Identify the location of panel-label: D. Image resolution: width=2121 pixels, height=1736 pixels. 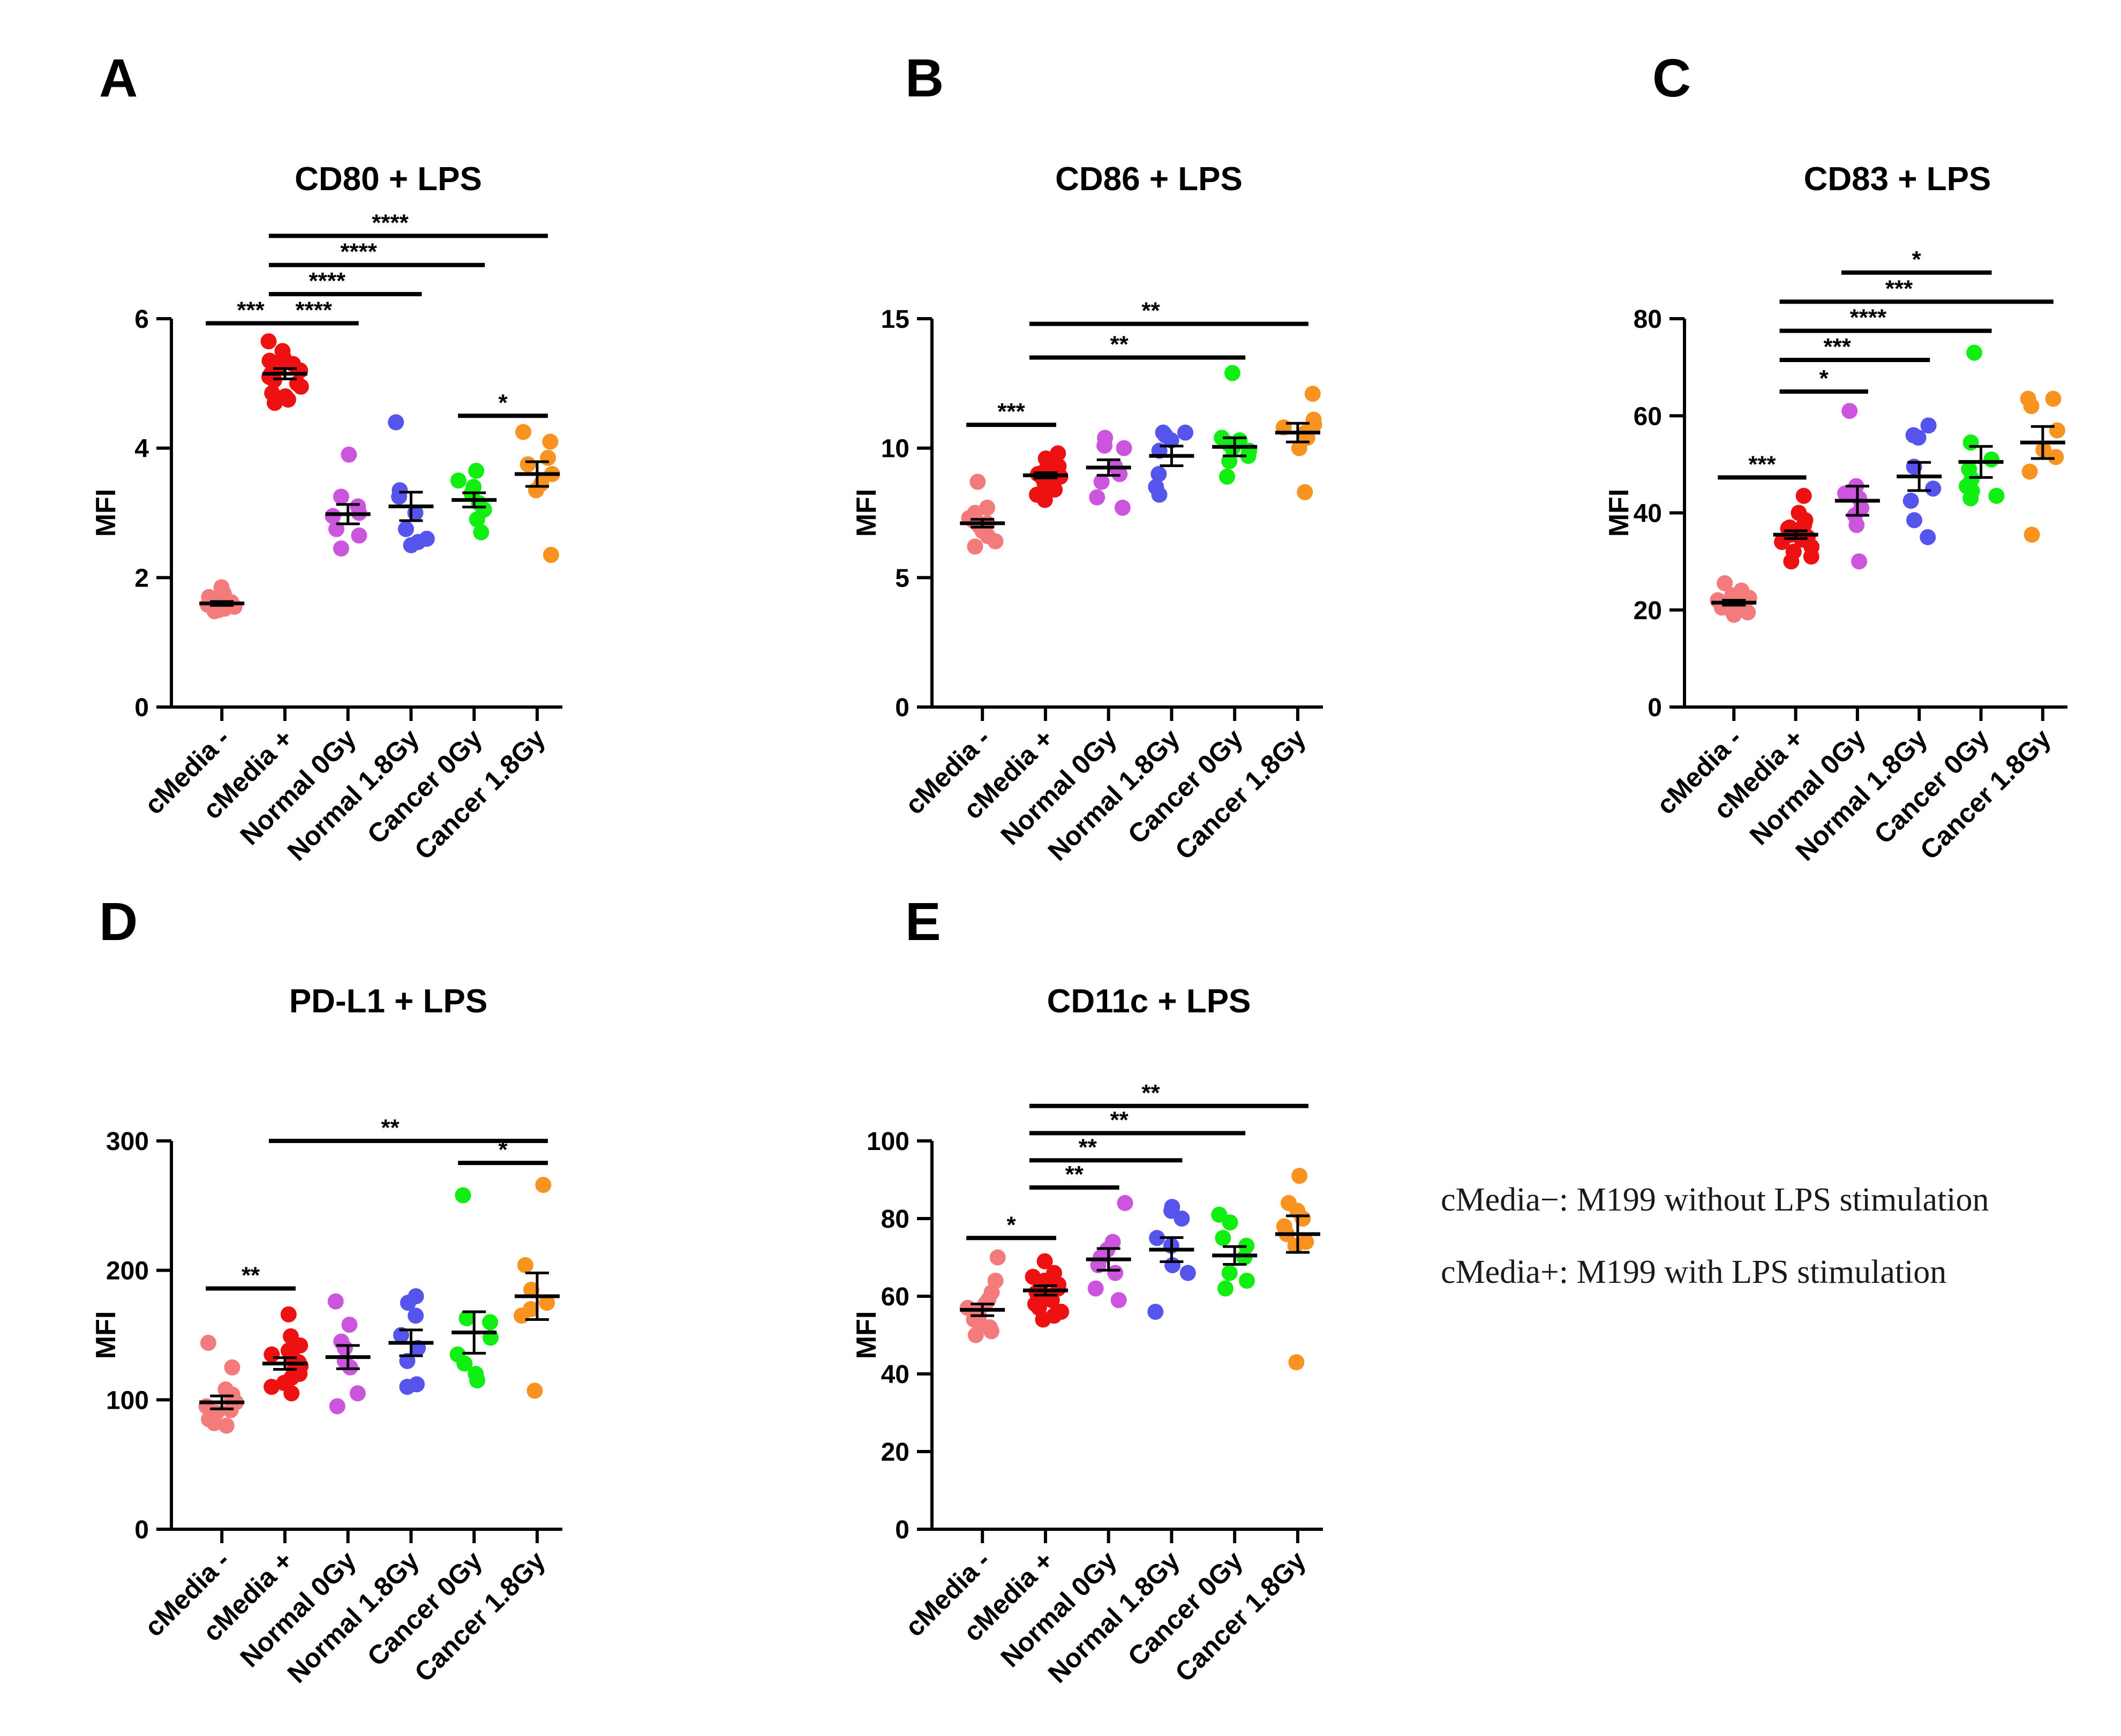
(118, 922).